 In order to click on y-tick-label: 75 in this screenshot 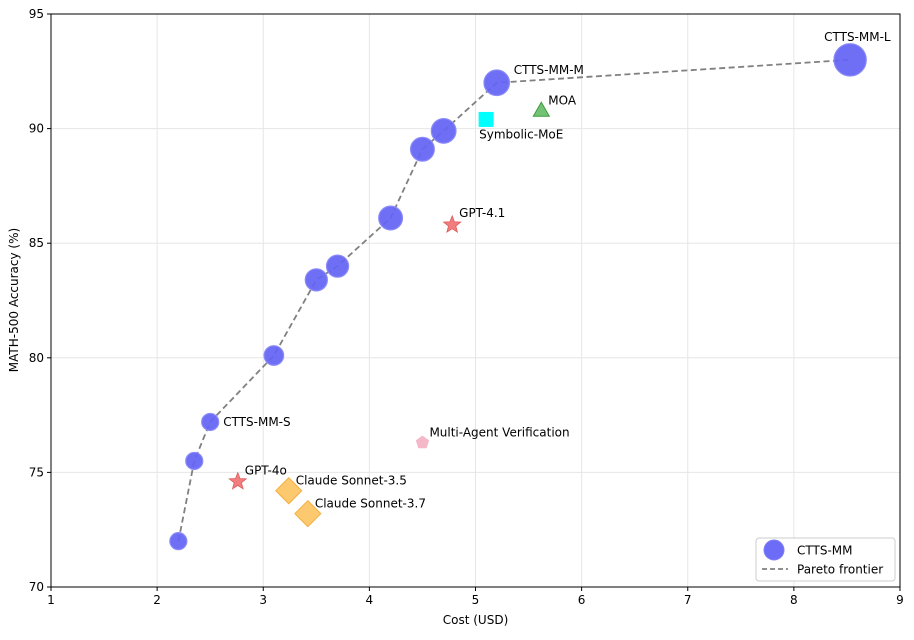, I will do `click(36, 472)`.